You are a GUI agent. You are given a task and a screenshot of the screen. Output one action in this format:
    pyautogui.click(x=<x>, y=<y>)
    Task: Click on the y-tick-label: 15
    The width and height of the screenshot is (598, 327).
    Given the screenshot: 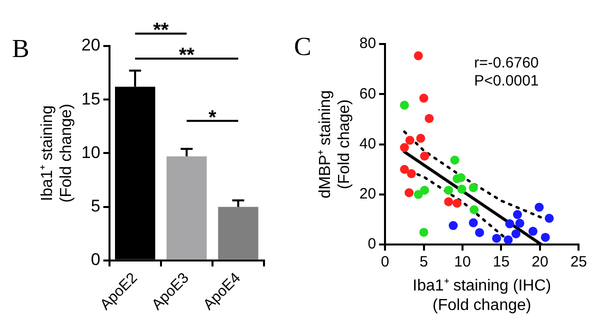 What is the action you would take?
    pyautogui.click(x=90, y=98)
    